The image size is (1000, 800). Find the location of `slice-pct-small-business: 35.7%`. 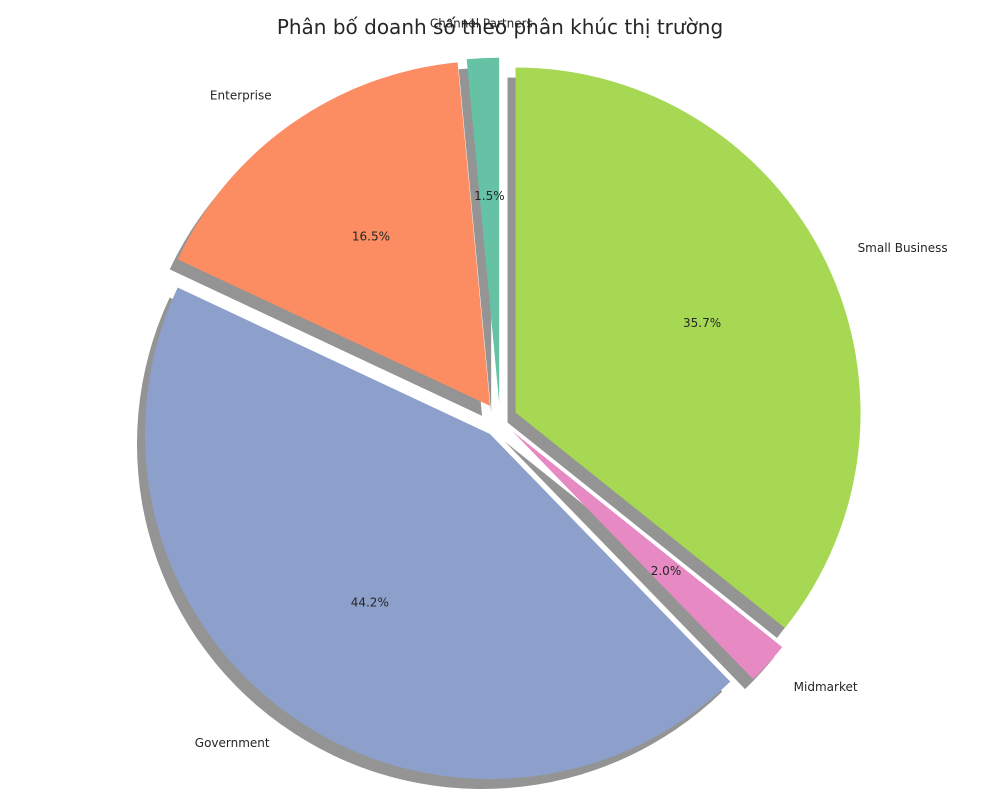

slice-pct-small-business: 35.7% is located at coordinates (702, 323).